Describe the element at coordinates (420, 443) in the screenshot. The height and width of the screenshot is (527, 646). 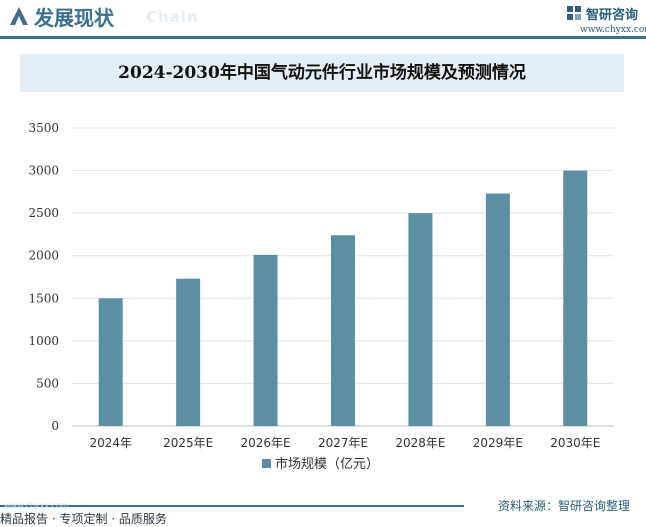
I see `x-tick-label: 2028年E` at that location.